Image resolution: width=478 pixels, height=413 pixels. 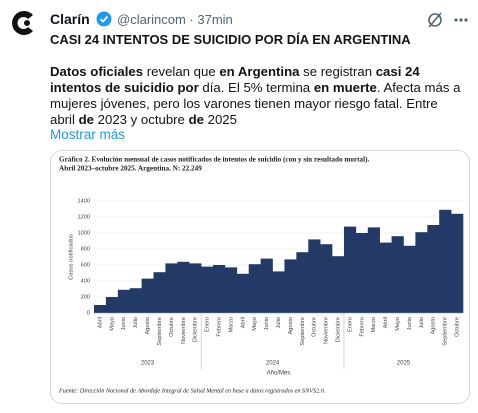 I want to click on x-axis-label: Año/Mes, so click(x=279, y=374).